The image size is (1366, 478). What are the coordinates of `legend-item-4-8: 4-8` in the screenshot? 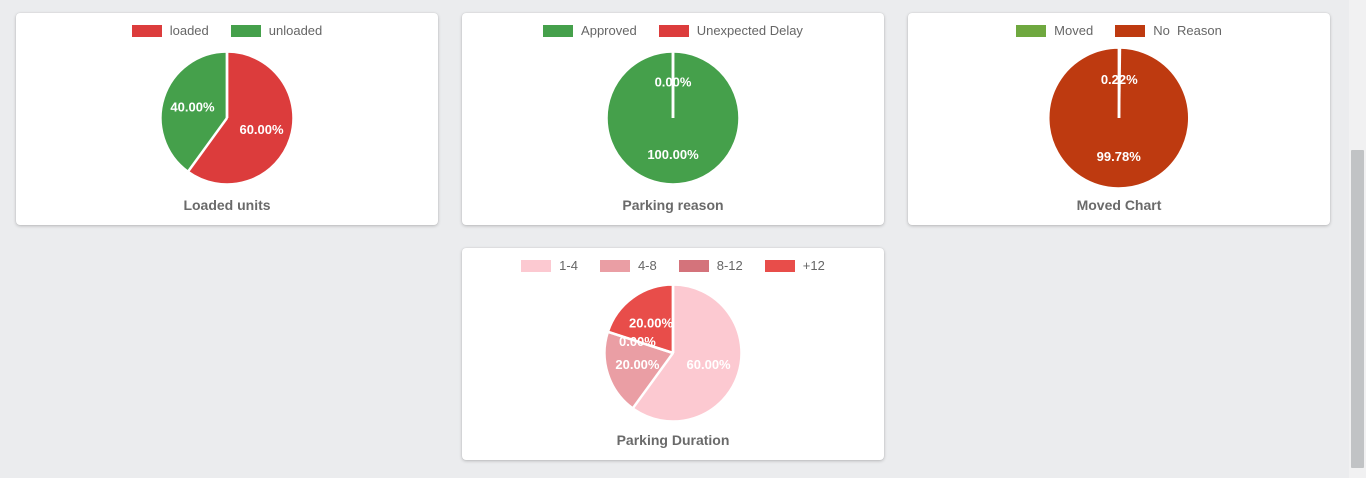 It's located at (628, 266).